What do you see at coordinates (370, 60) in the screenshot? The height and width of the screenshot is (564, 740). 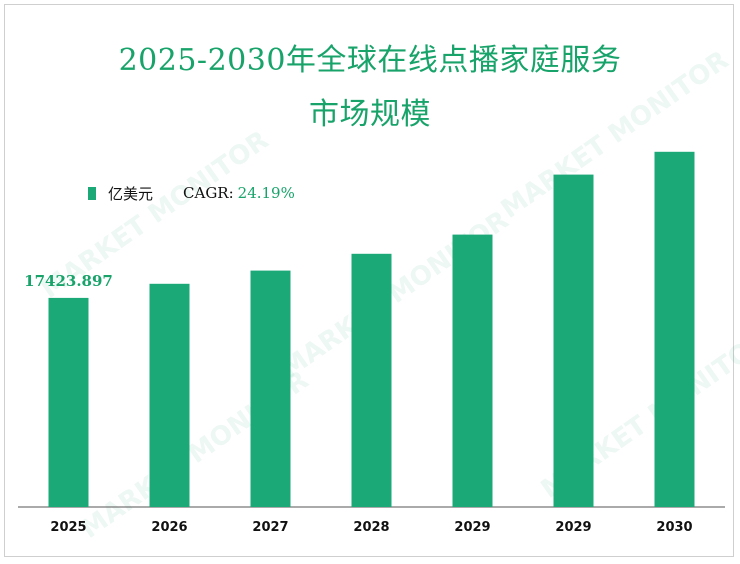 I see `chart-title-line1: 2025-2030年全球在线点播家庭服务` at bounding box center [370, 60].